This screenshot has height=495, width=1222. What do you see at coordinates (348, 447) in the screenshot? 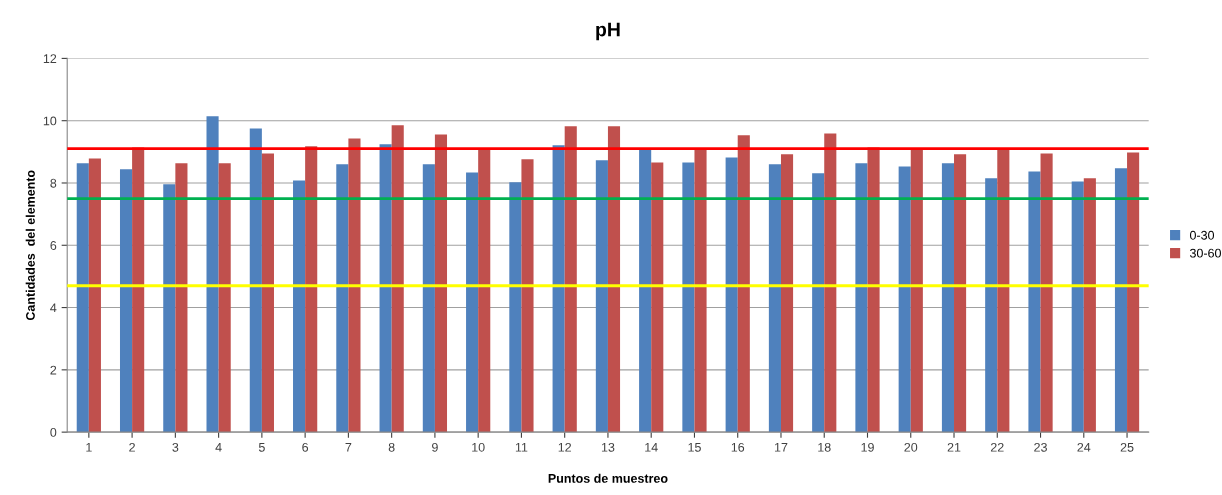
I see `x-tick-label: 7` at bounding box center [348, 447].